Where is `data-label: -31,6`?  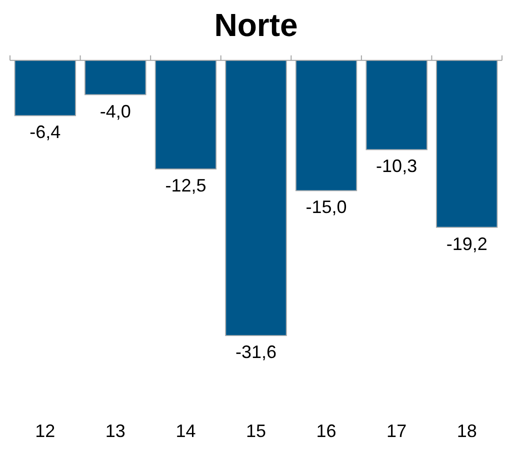
data-label: -31,6 is located at coordinates (256, 352).